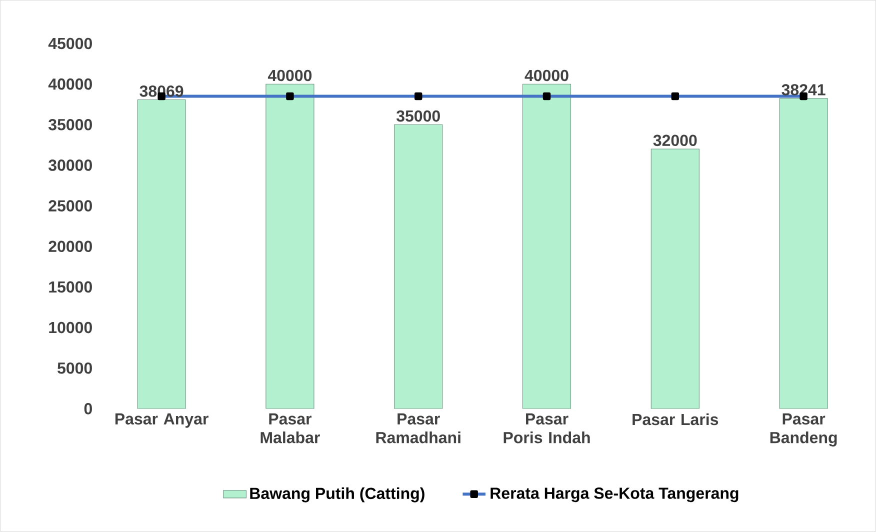 The image size is (876, 532). I want to click on y-tick-label: 40000, so click(70, 84).